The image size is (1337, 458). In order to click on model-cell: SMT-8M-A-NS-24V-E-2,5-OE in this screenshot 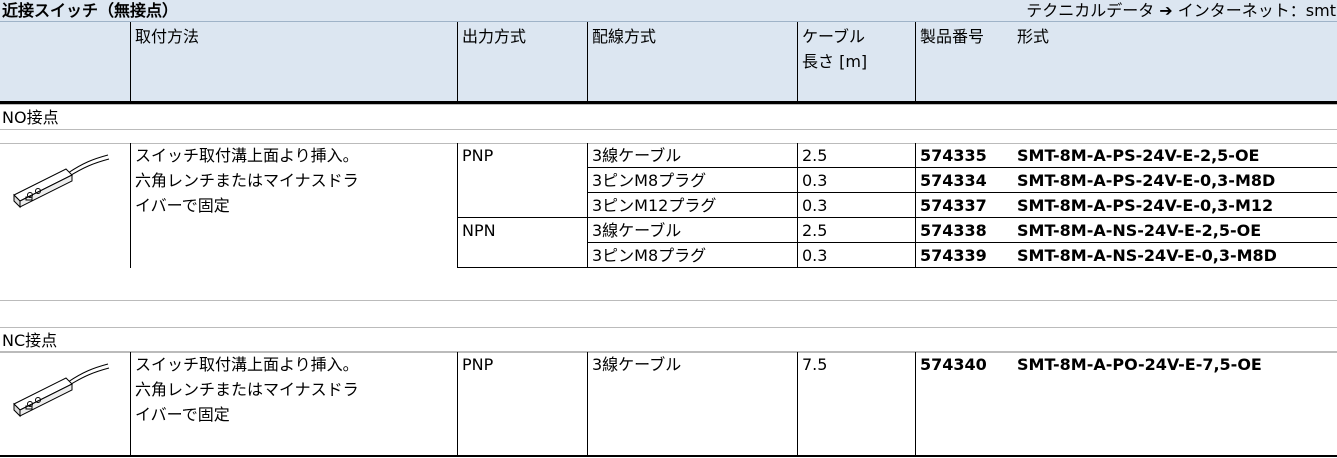, I will do `click(1139, 230)`.